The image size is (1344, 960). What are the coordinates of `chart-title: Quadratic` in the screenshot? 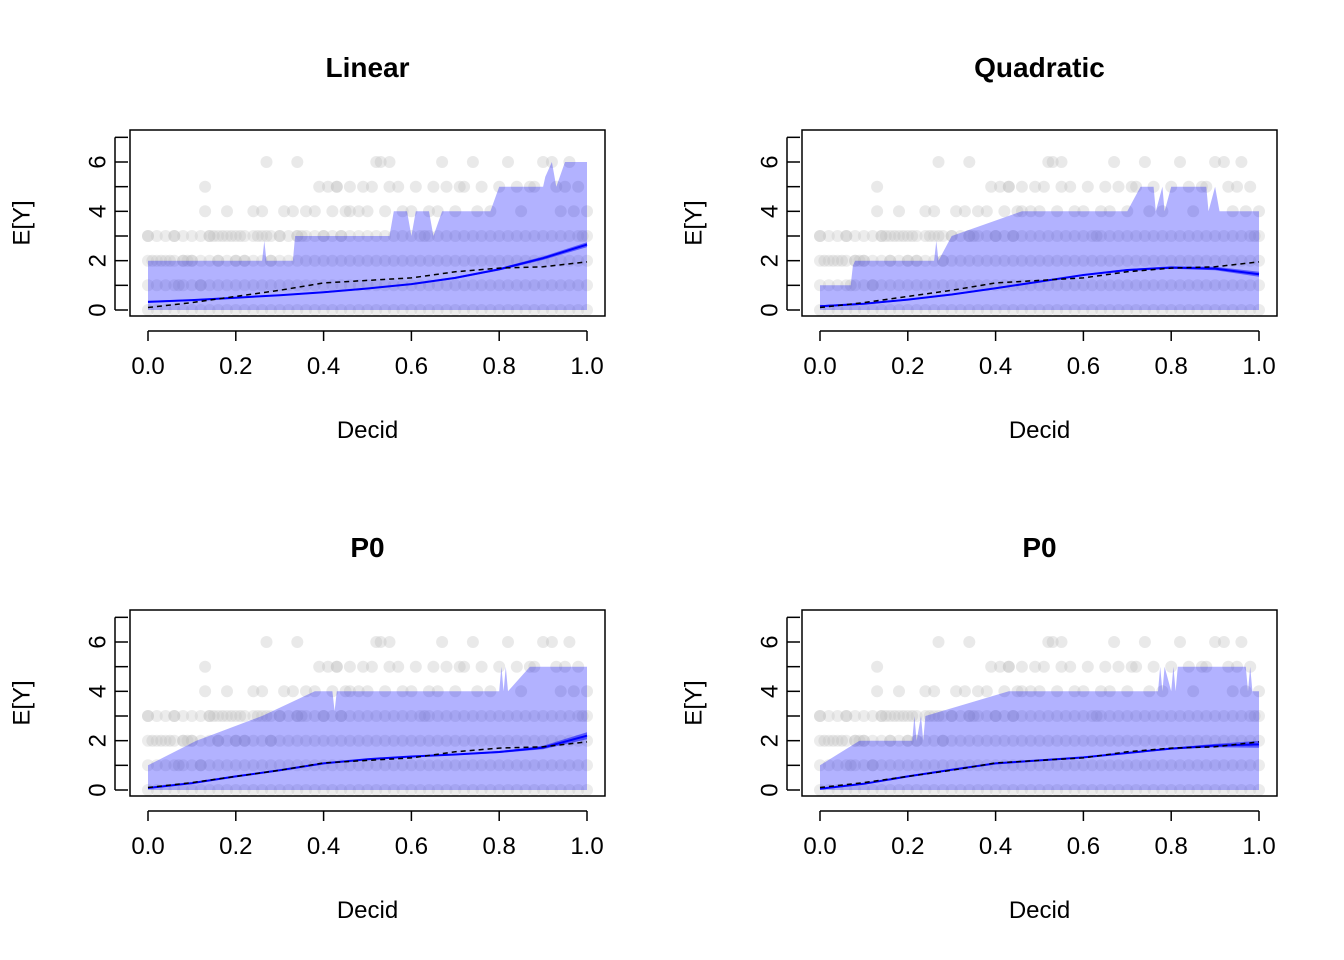 It's located at (1039, 67).